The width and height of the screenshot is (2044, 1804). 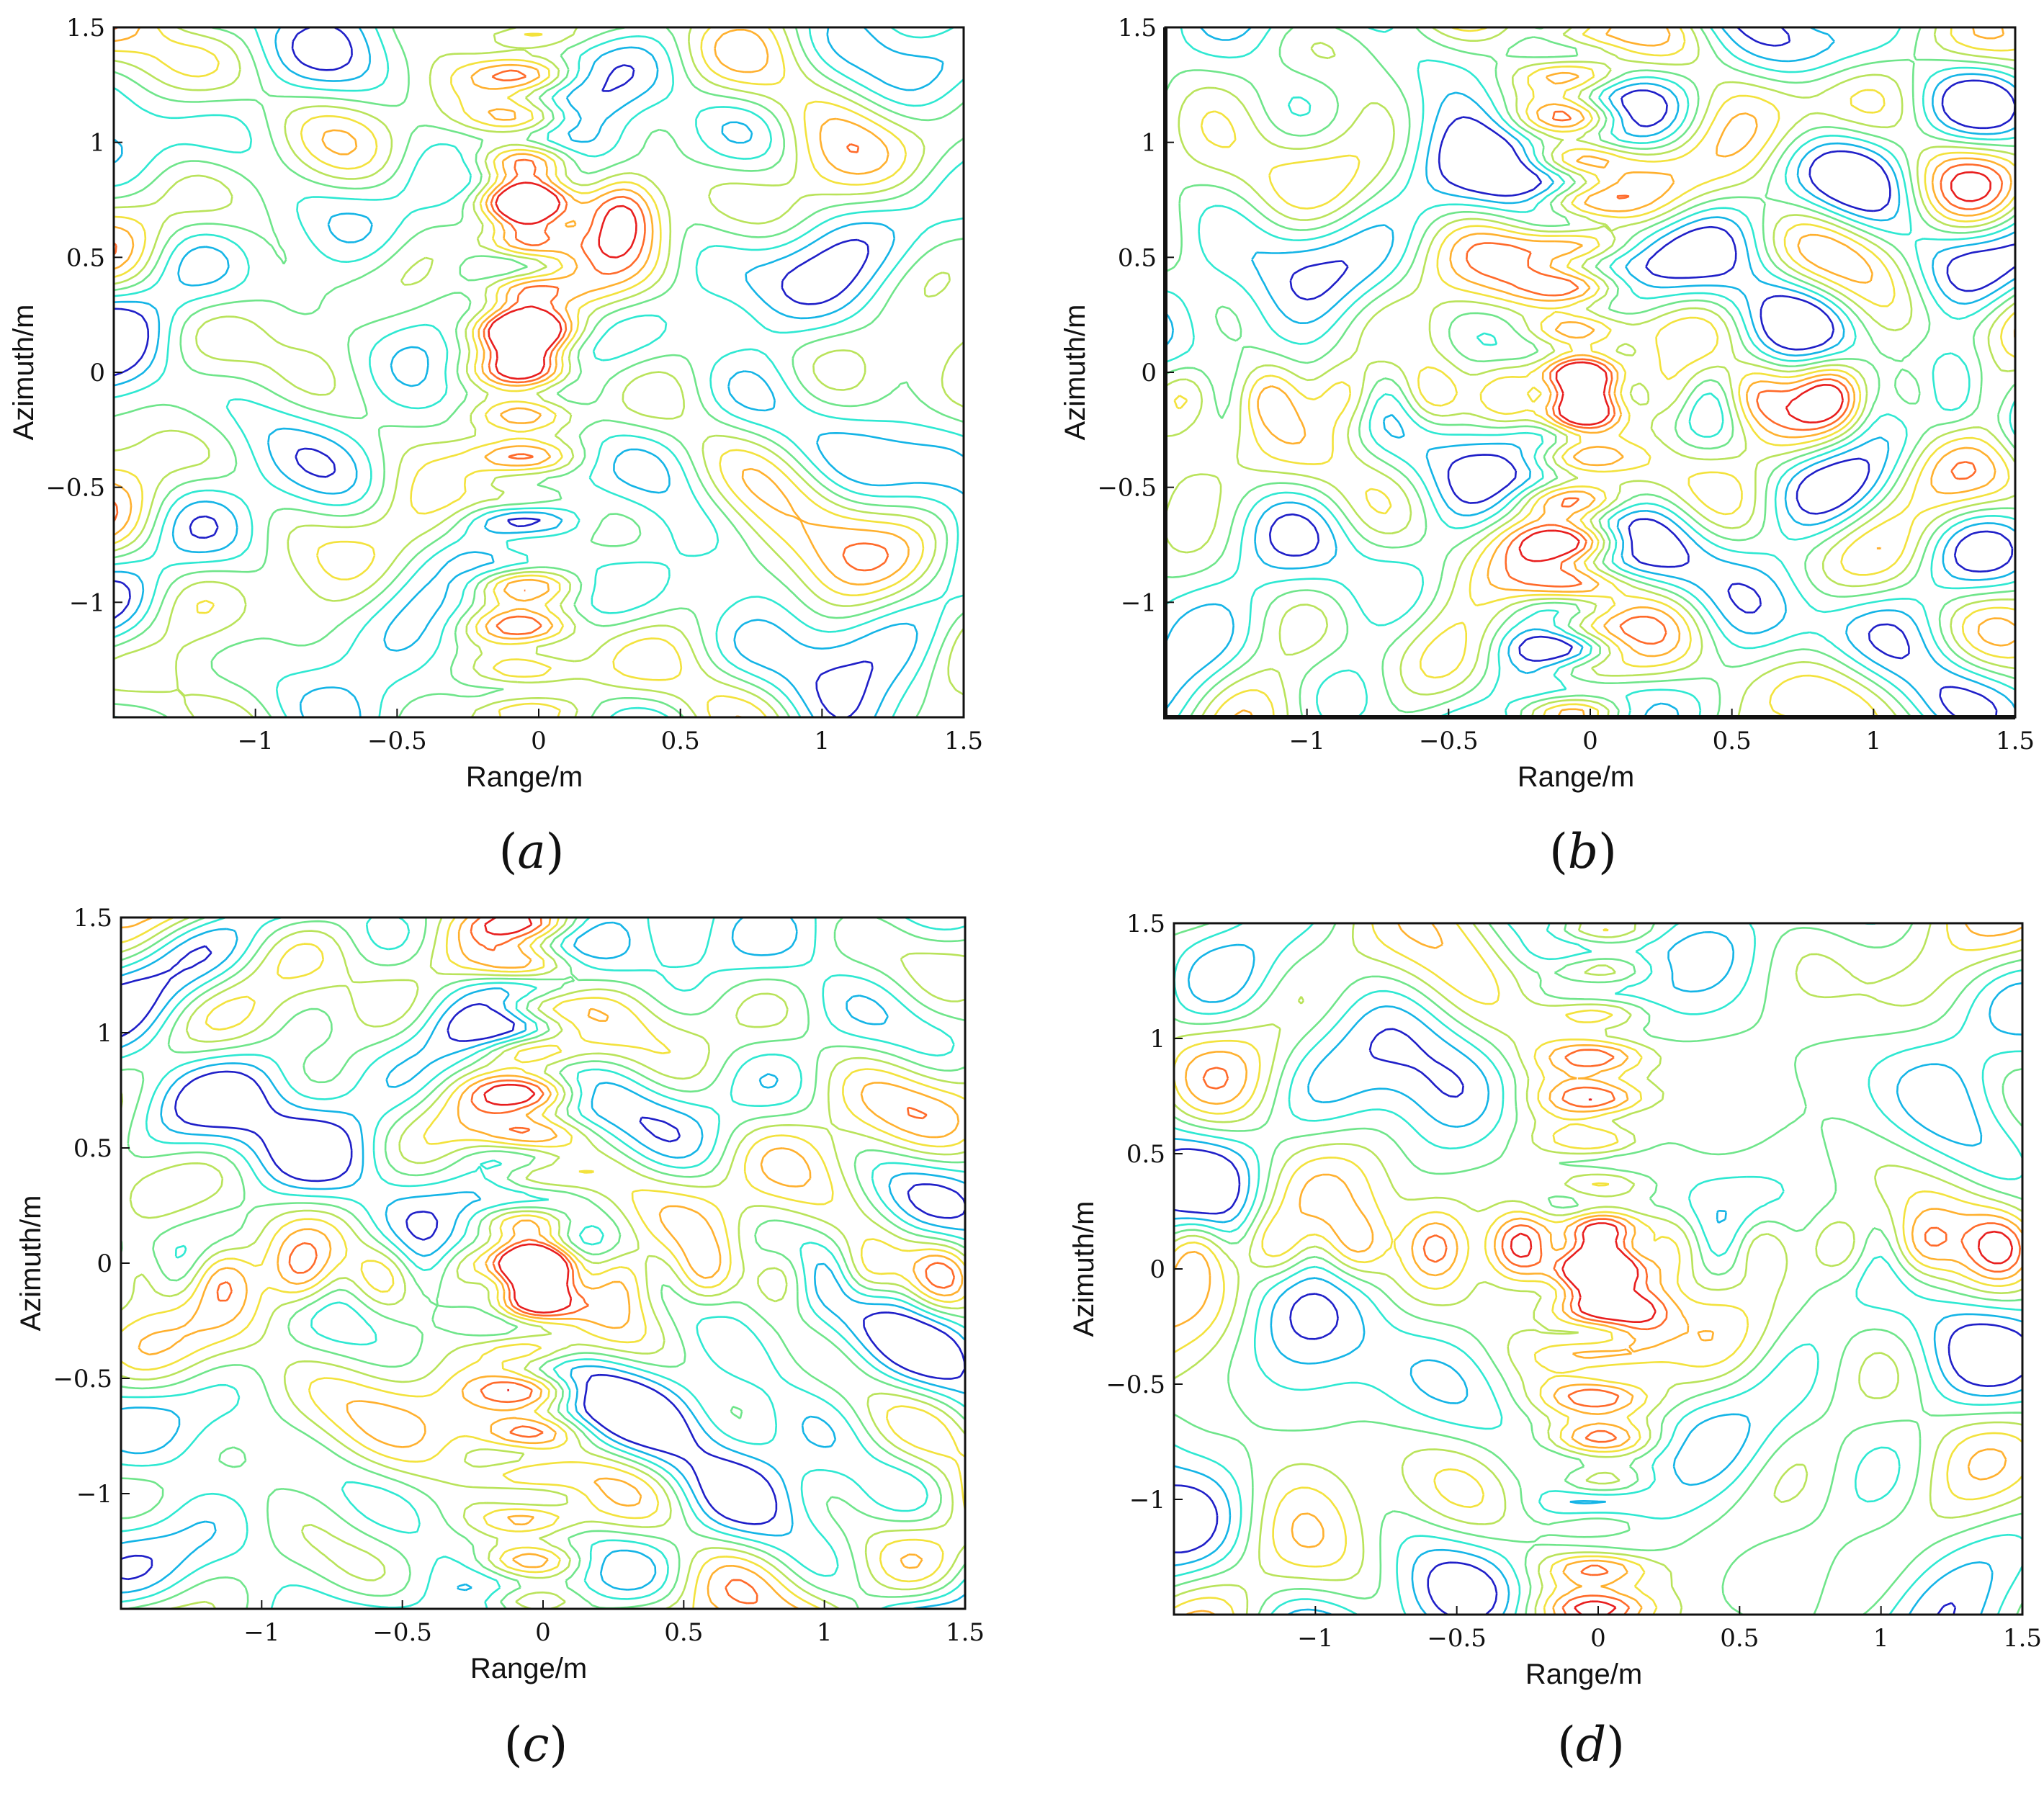 I want to click on caption-letter: c, so click(x=536, y=1744).